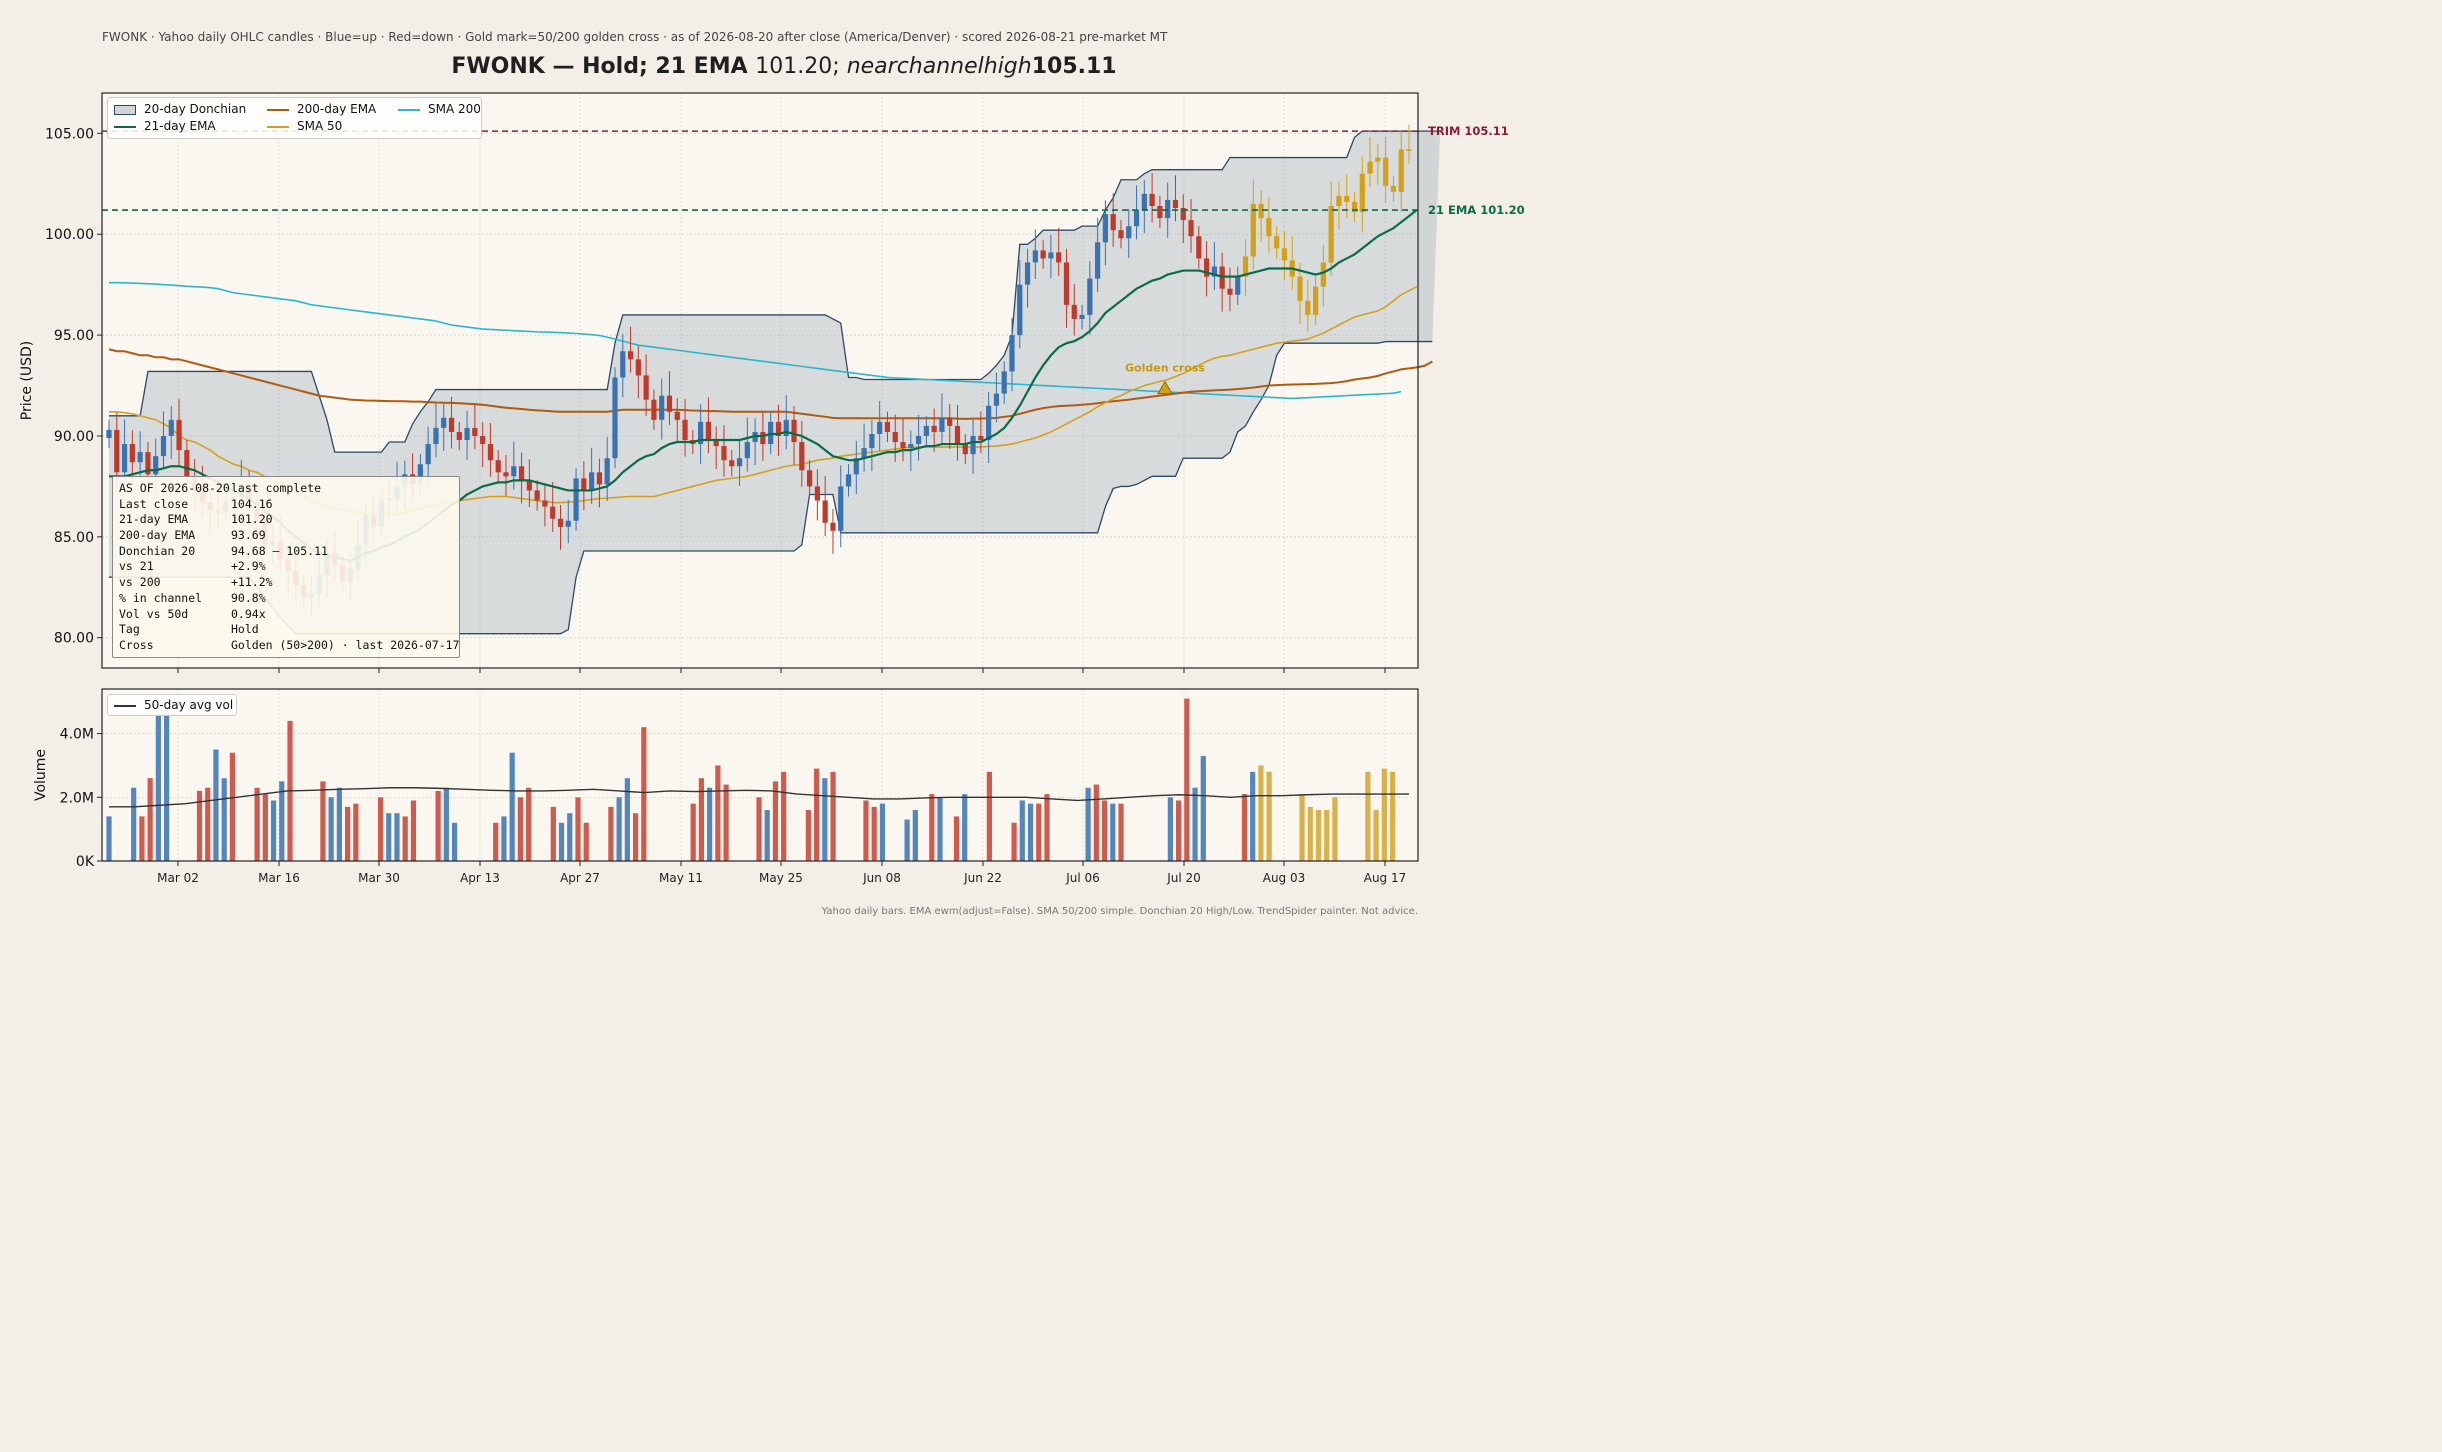 The width and height of the screenshot is (2442, 1452). Describe the element at coordinates (286, 599) in the screenshot. I see `info-row: % in channel 90.8%` at that location.